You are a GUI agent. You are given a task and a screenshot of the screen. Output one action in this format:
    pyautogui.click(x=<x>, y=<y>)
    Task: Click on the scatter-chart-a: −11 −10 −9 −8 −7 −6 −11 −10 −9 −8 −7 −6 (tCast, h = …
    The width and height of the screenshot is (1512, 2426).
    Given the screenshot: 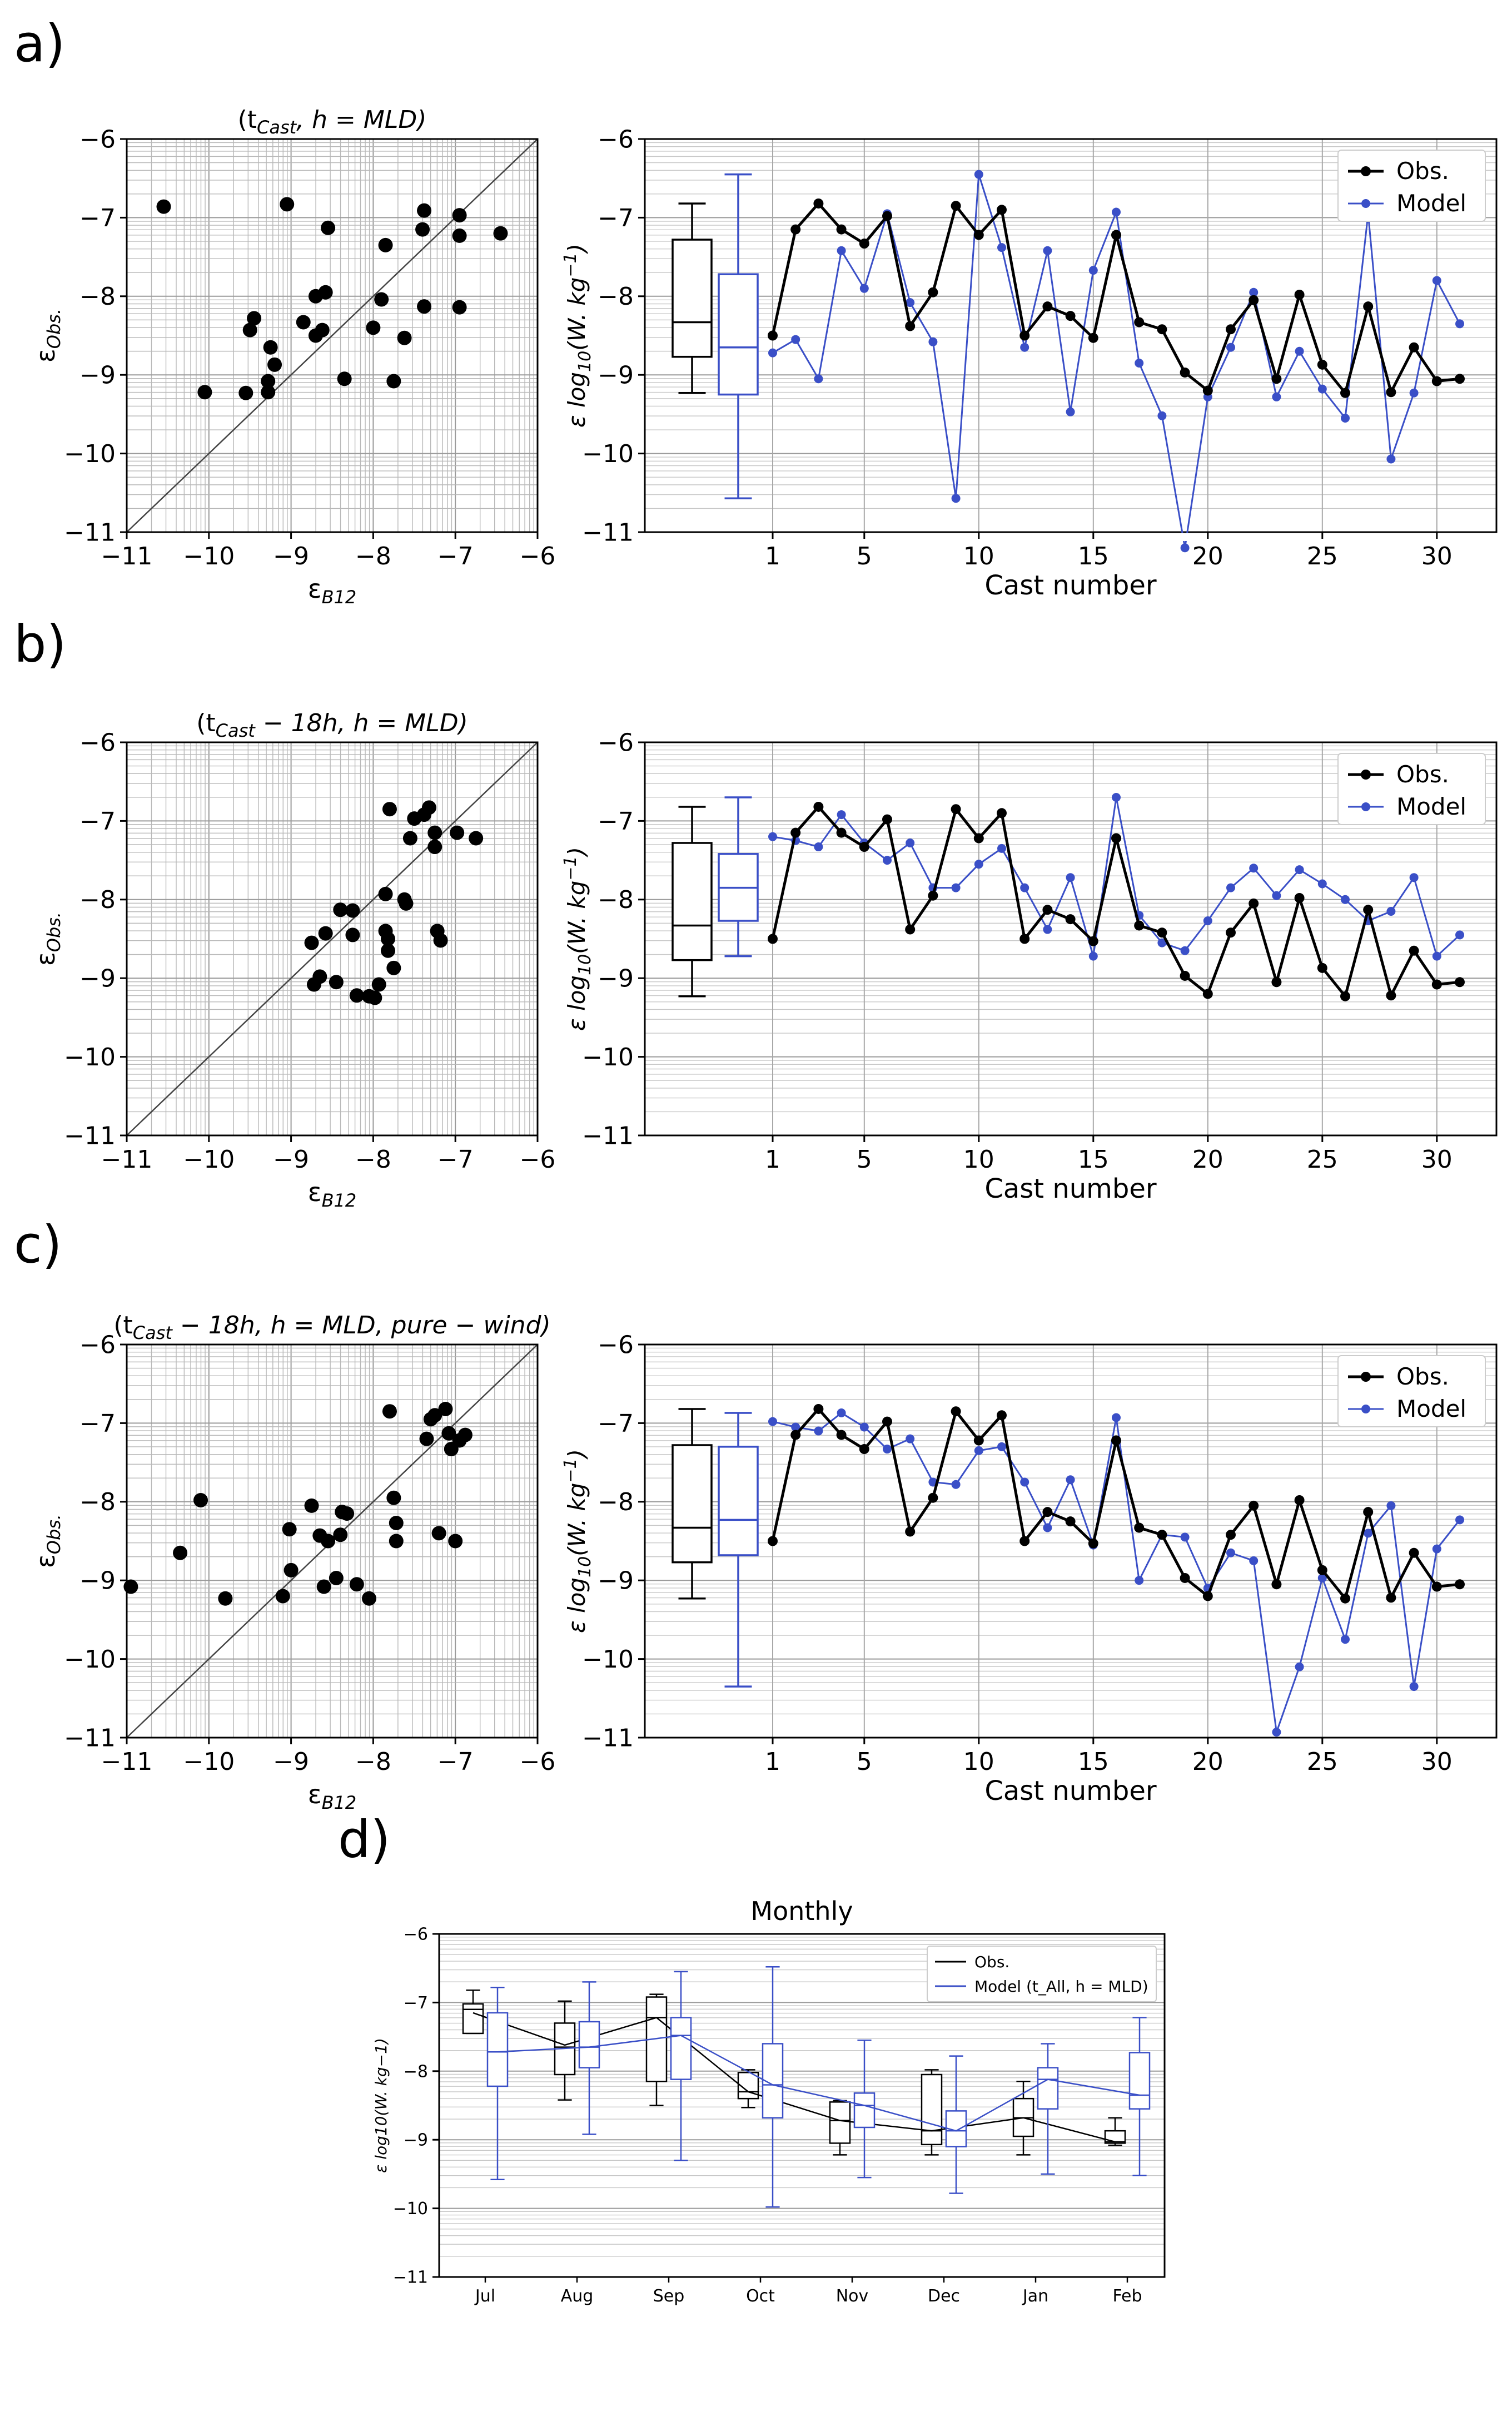 What is the action you would take?
    pyautogui.click(x=293, y=357)
    